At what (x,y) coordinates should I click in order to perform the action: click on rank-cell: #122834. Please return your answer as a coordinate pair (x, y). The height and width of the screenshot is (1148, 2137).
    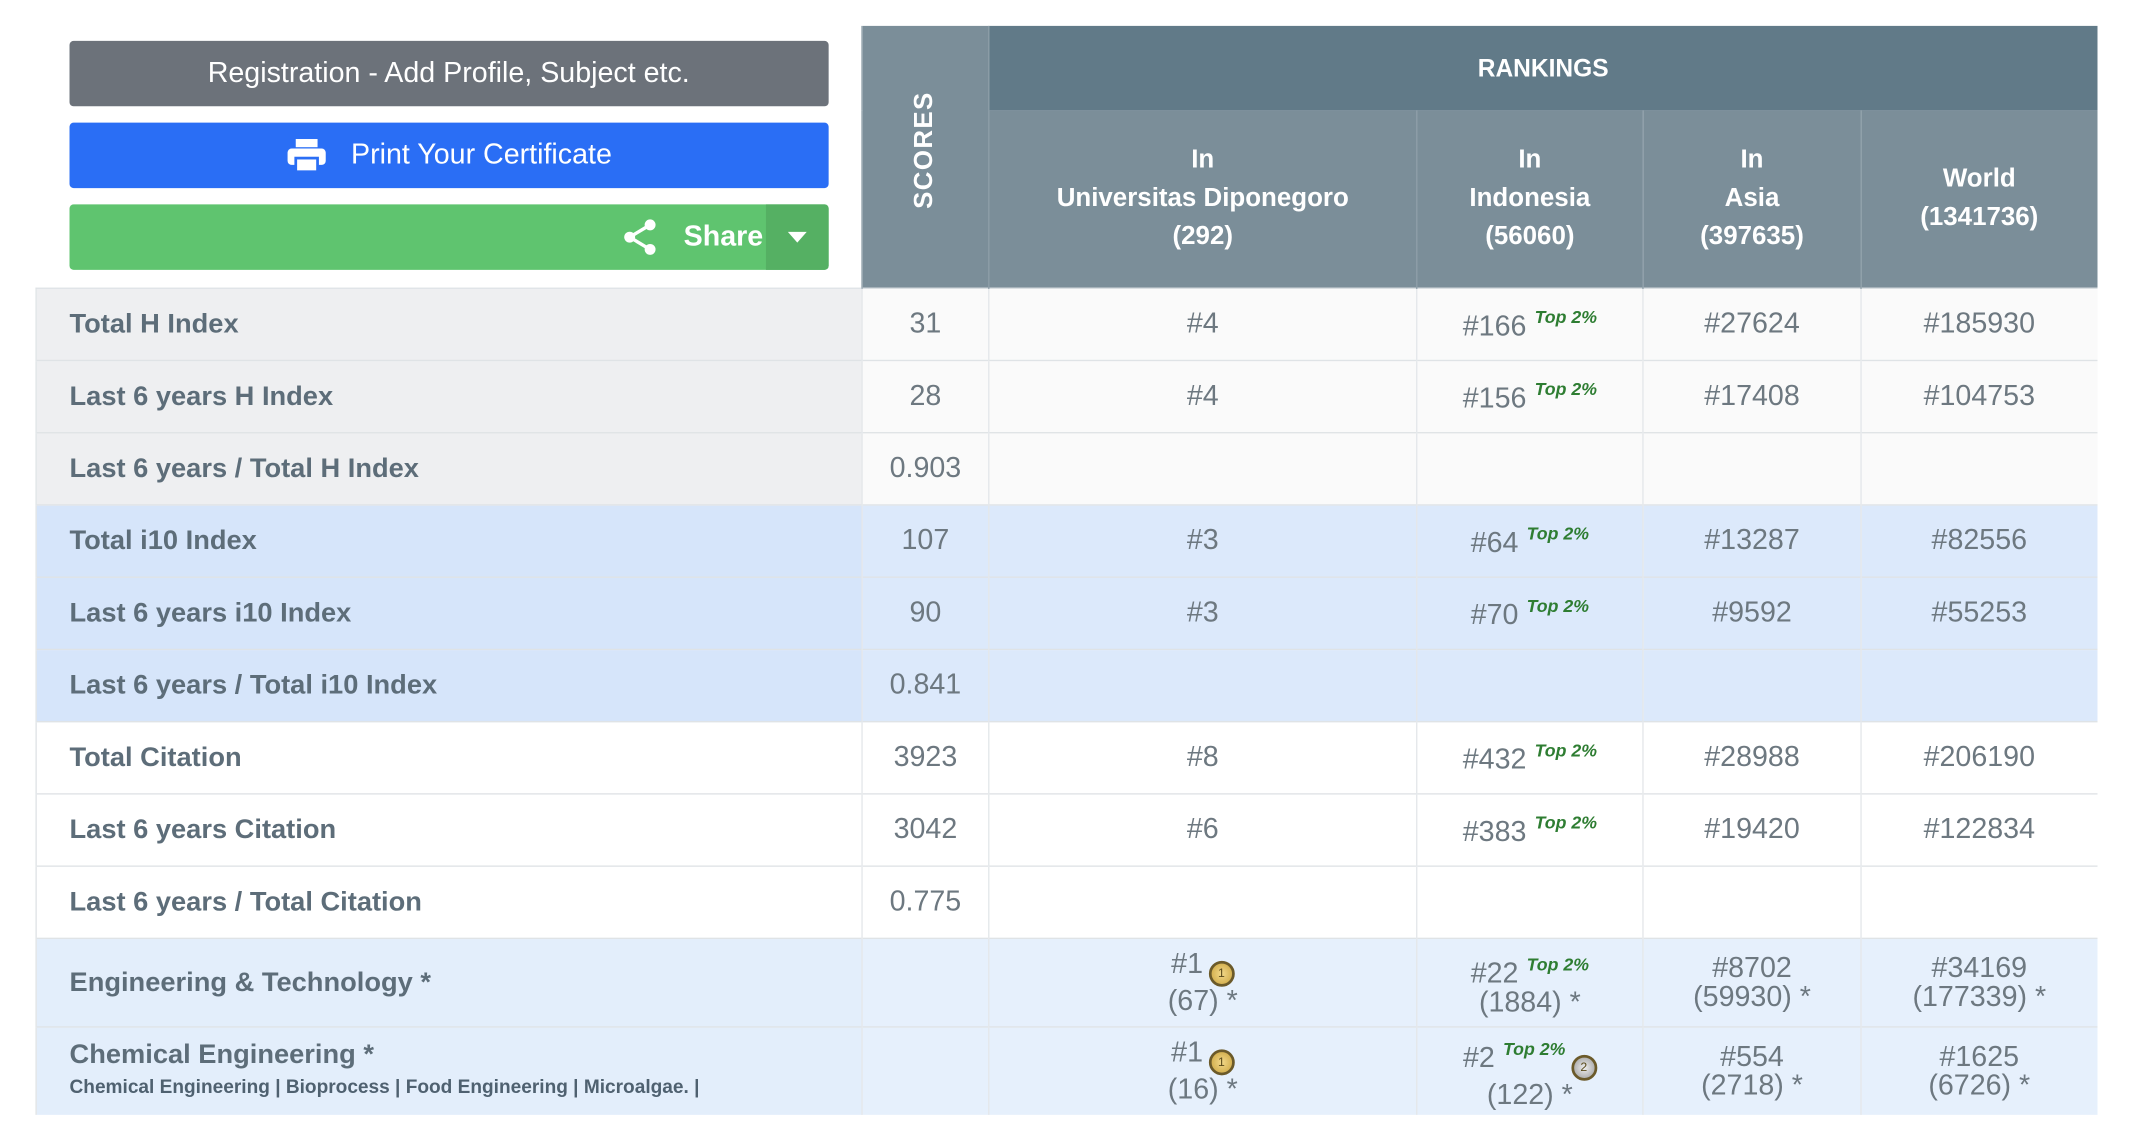
    Looking at the image, I should click on (1978, 830).